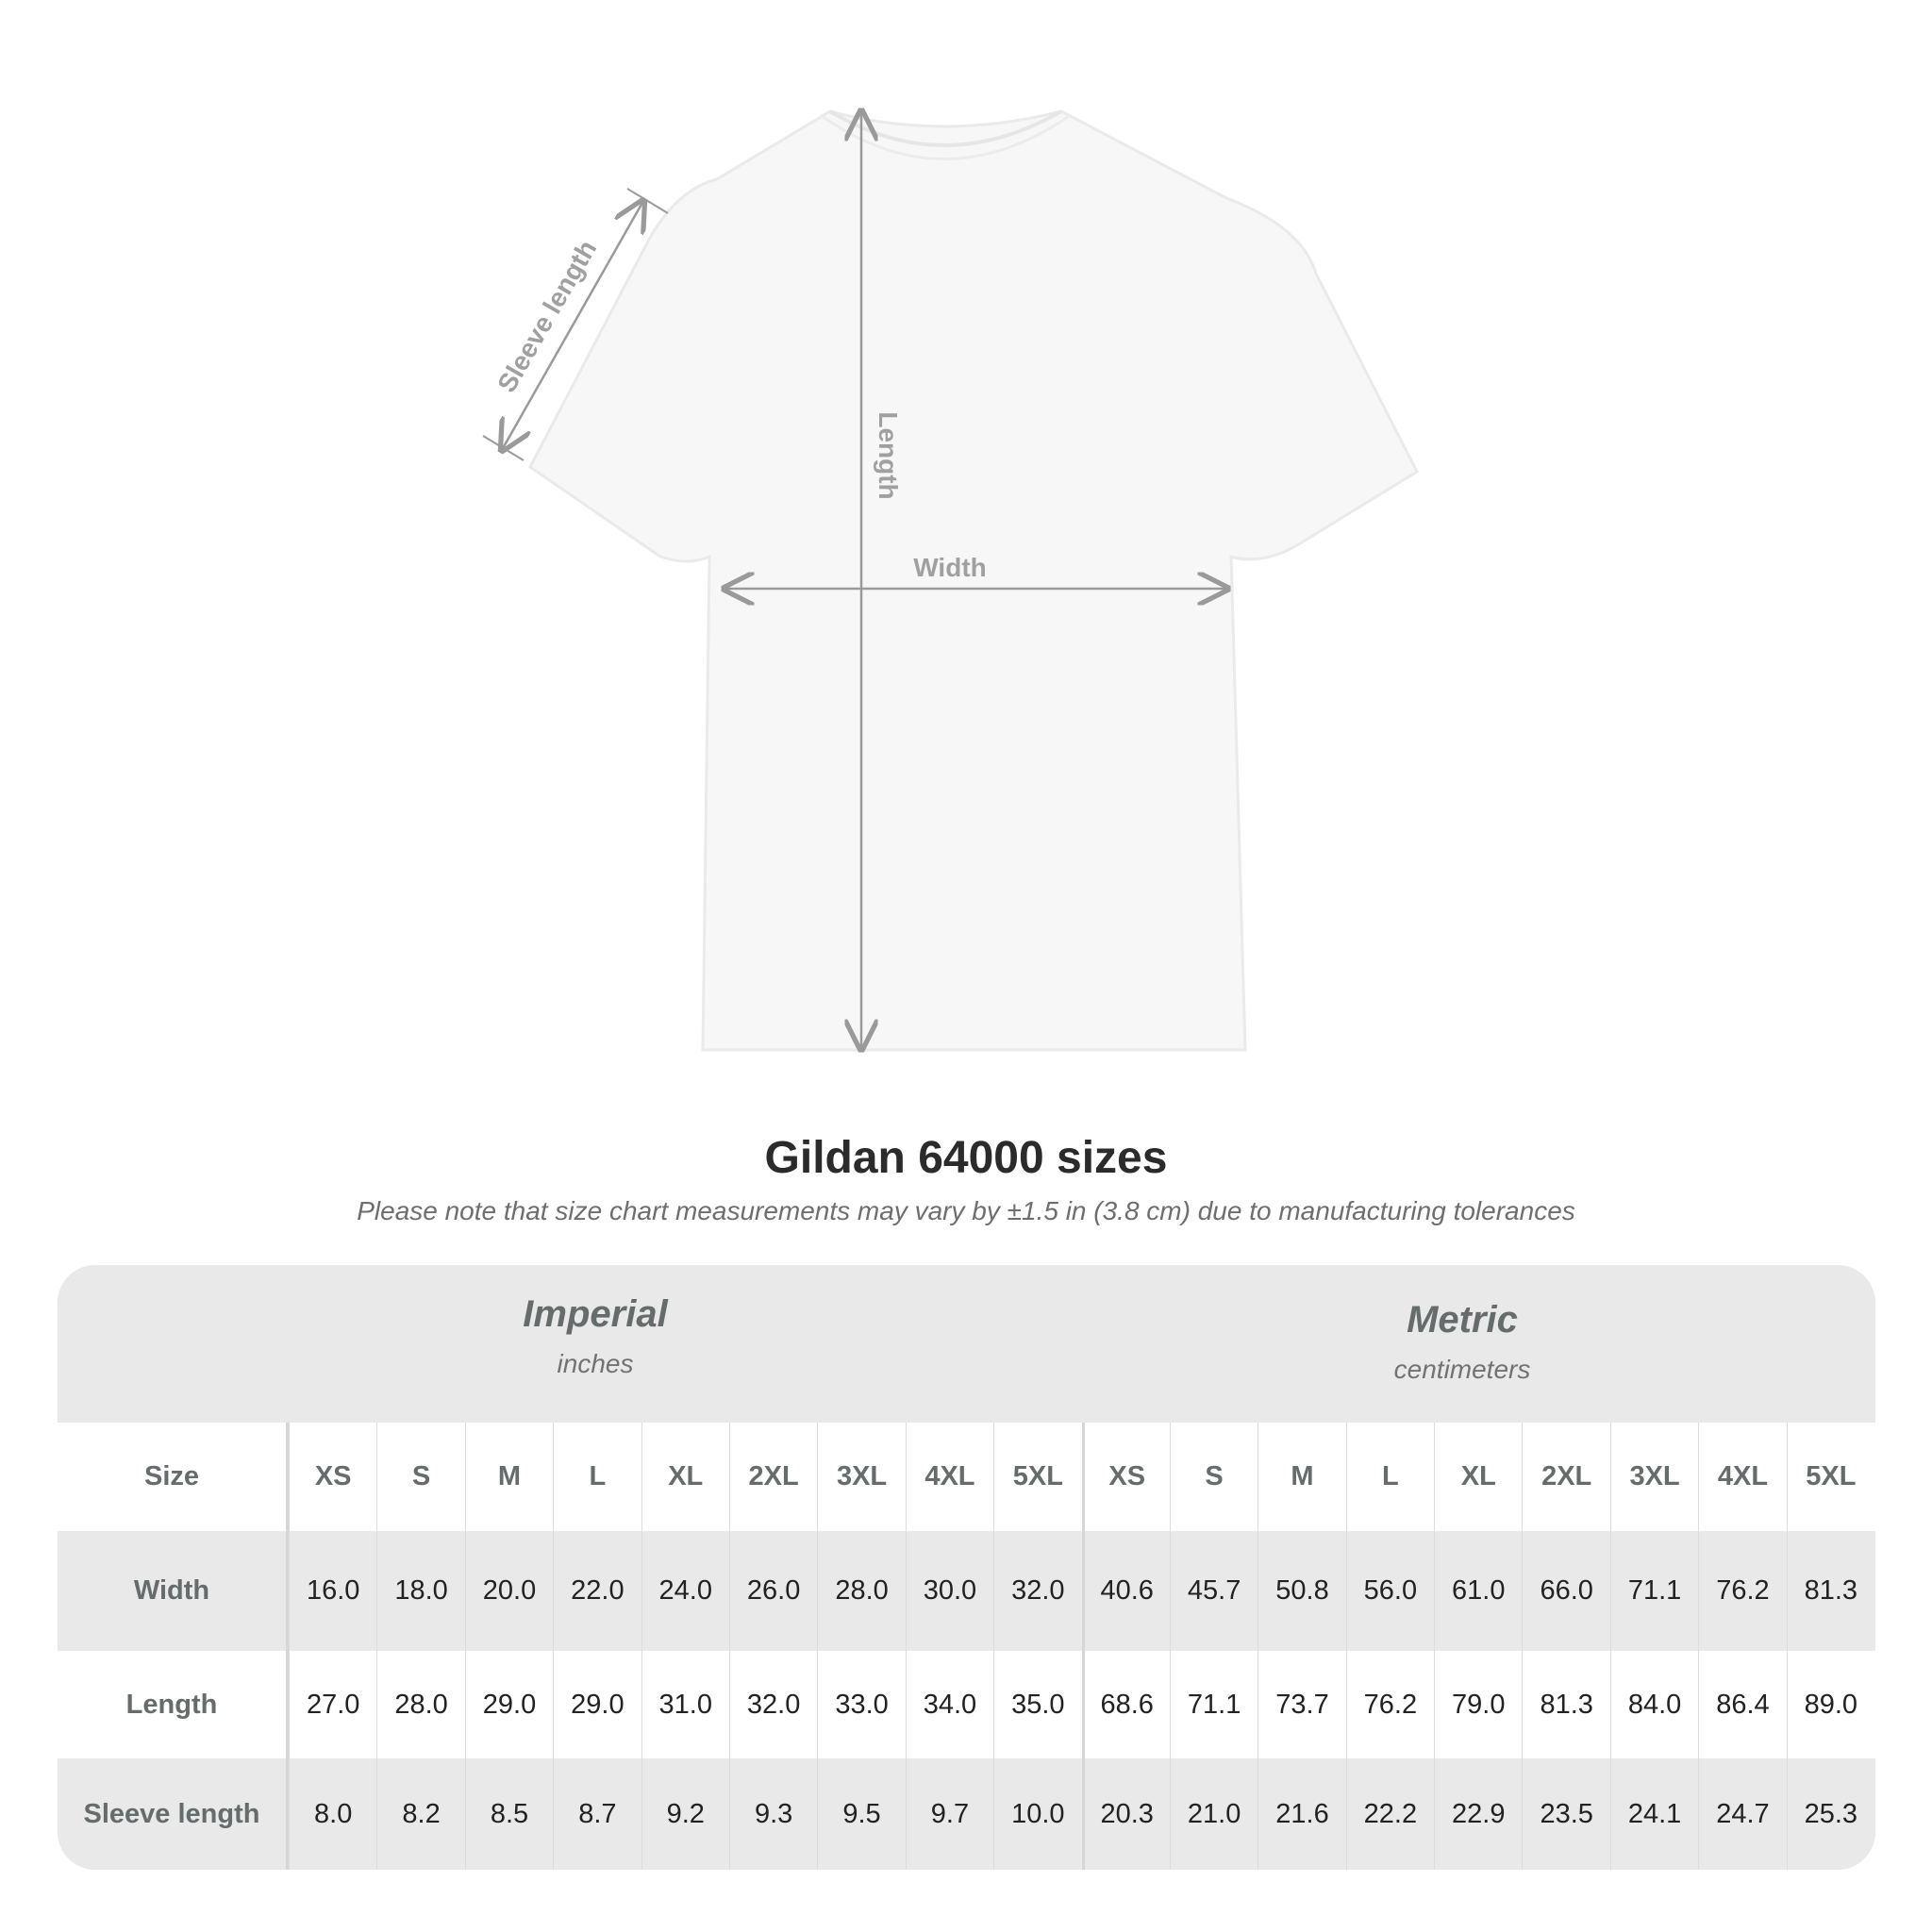  I want to click on size-header-metric: L, so click(1390, 1477).